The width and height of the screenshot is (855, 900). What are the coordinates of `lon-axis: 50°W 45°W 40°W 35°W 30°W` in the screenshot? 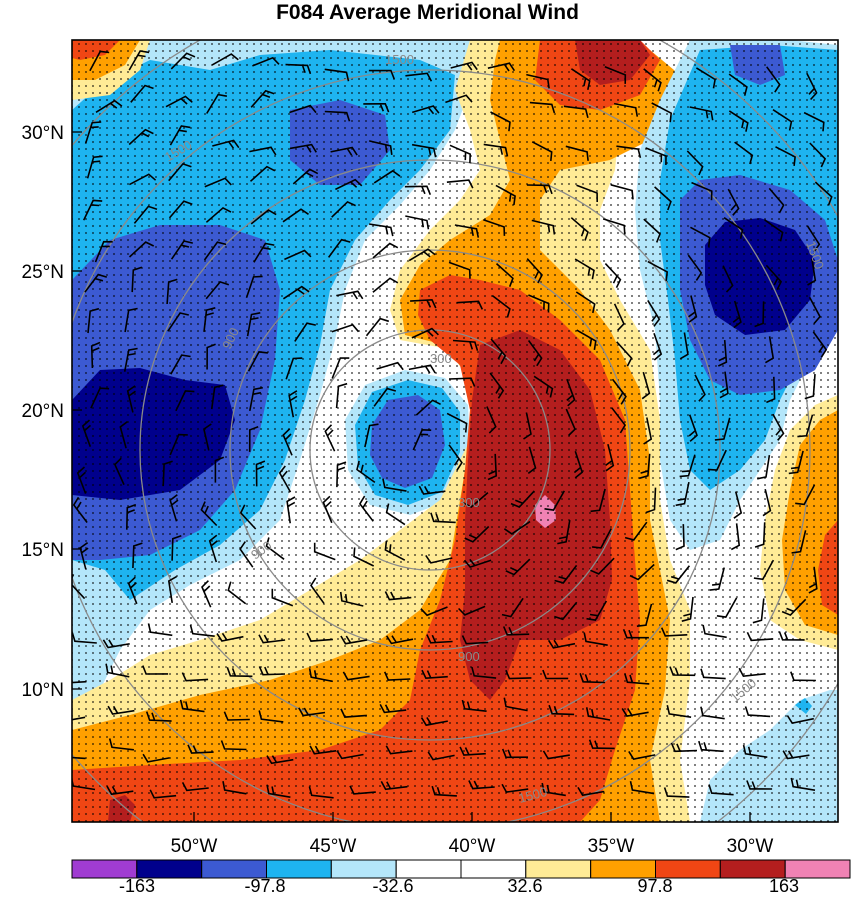 It's located at (472, 834).